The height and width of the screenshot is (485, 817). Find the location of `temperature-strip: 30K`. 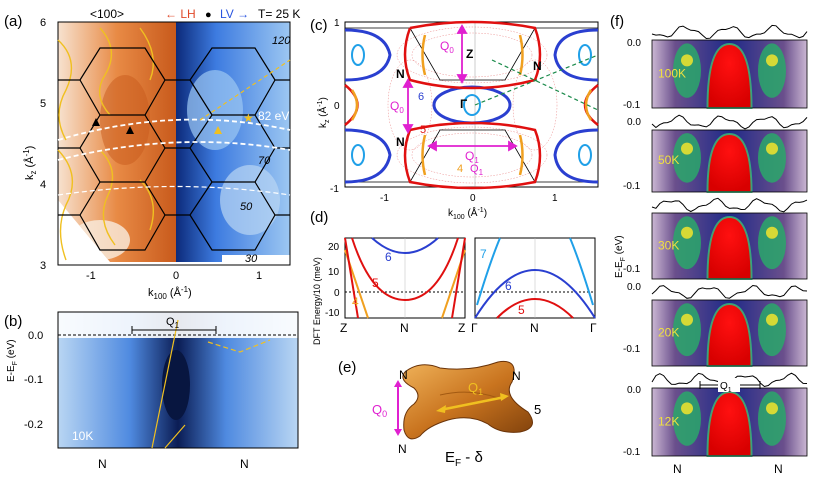

temperature-strip: 30K is located at coordinates (729, 237).